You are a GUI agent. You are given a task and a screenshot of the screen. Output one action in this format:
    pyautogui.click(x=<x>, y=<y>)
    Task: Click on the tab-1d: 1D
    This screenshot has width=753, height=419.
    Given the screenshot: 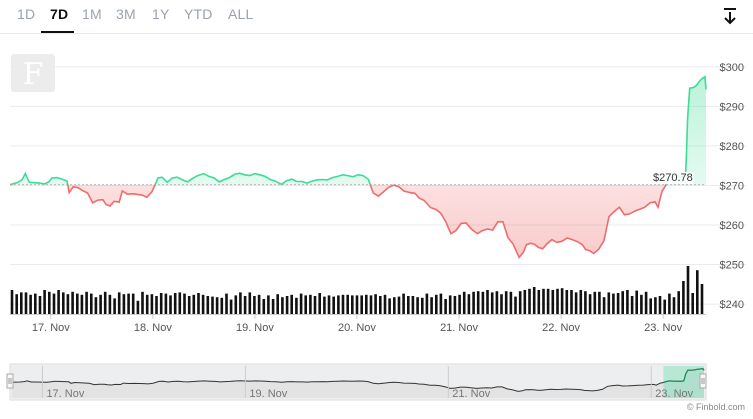 What is the action you would take?
    pyautogui.click(x=26, y=14)
    